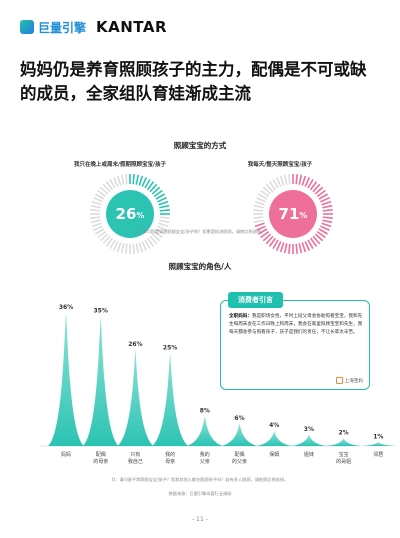 Image resolution: width=400 pixels, height=538 pixels. Describe the element at coordinates (132, 27) in the screenshot. I see `kantar-logo: KANTAR` at that location.